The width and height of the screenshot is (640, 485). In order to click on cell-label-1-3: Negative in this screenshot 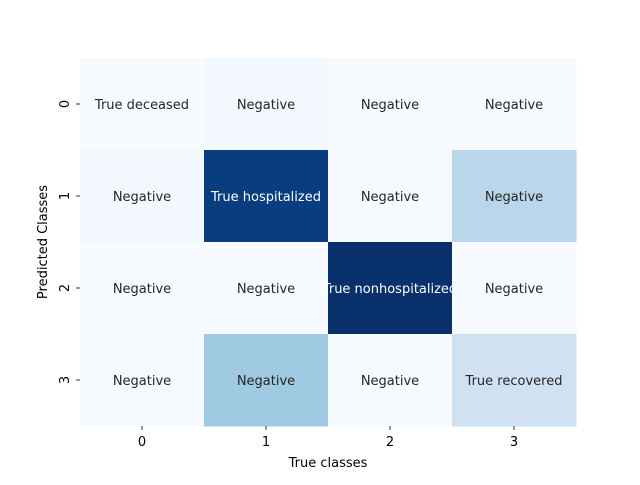, I will do `click(514, 197)`.